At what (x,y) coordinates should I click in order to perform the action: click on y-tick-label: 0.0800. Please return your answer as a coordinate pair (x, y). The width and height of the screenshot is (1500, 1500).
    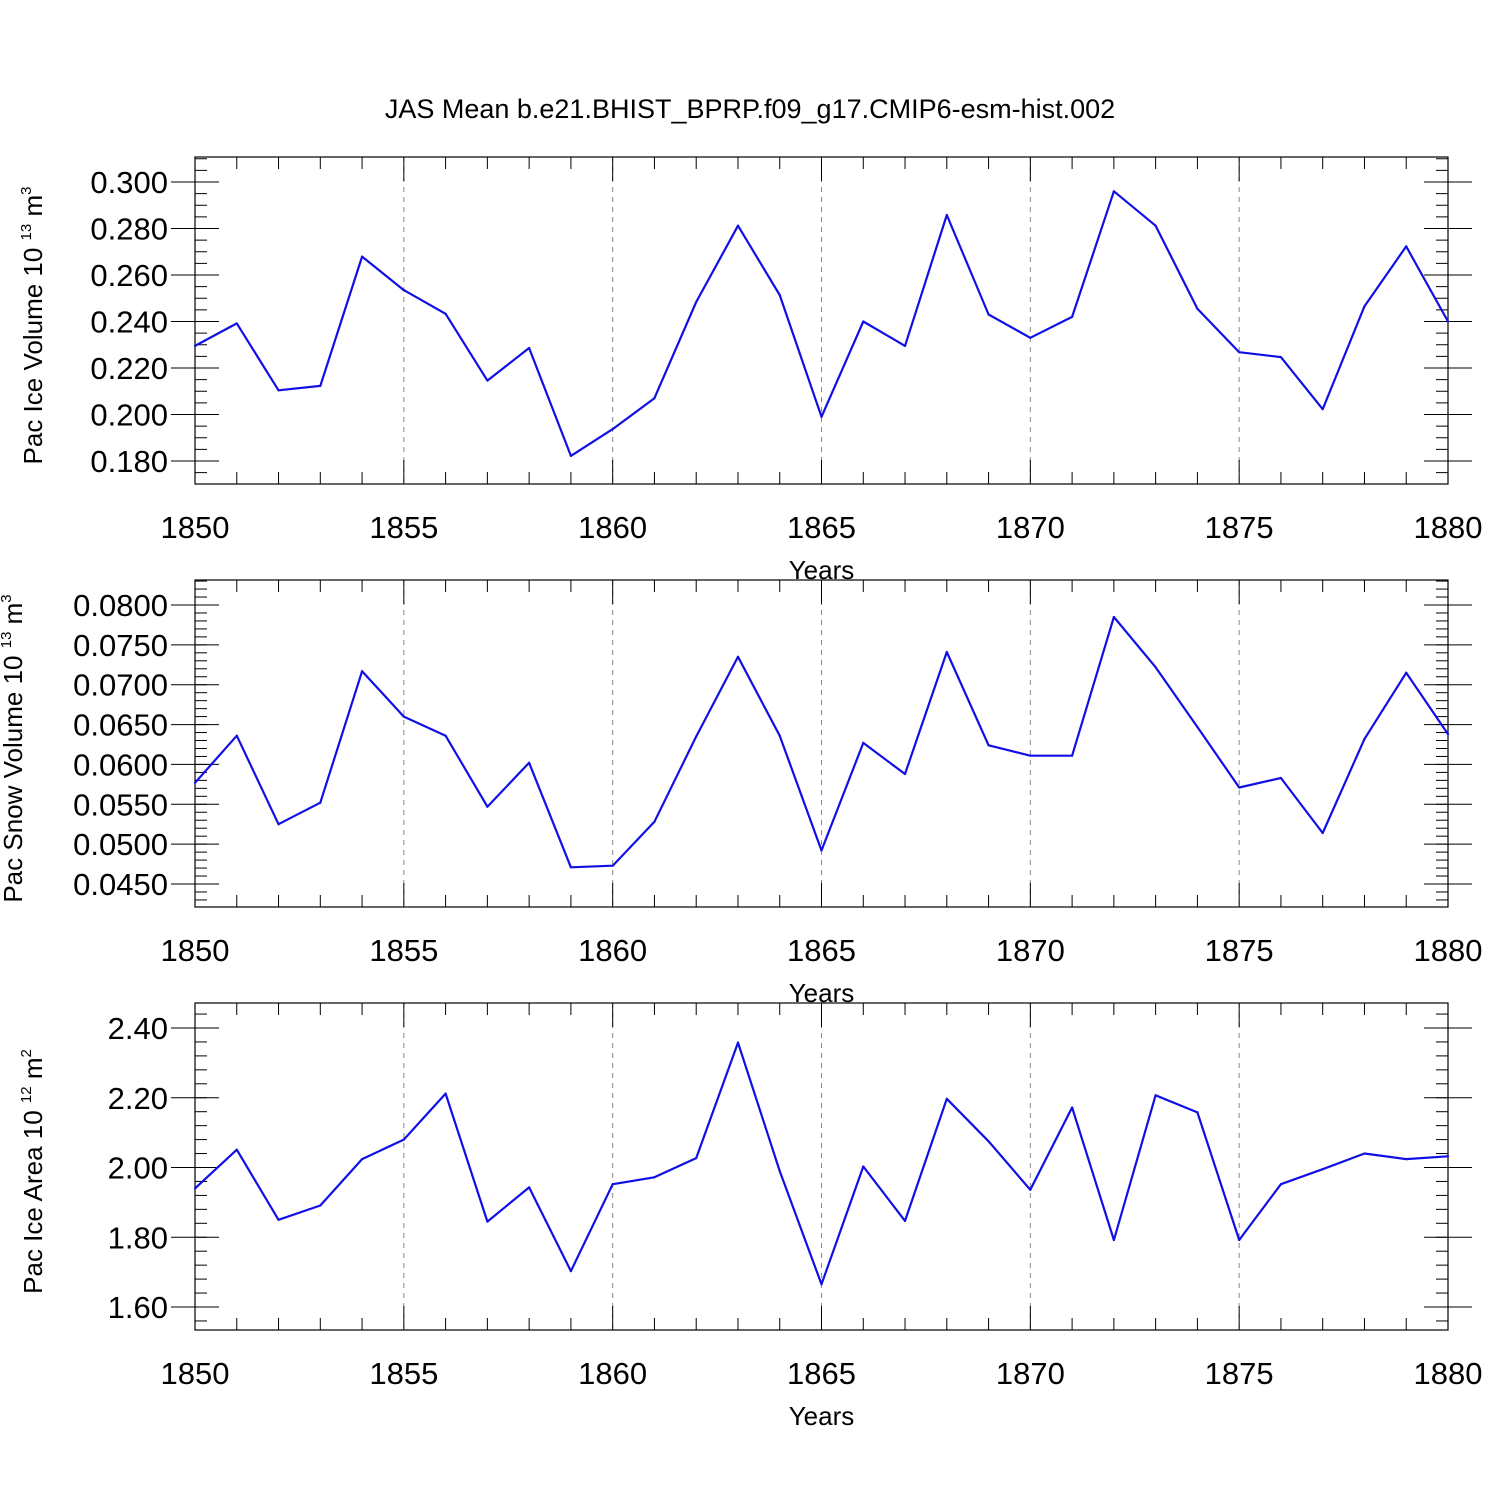
    Looking at the image, I should click on (120, 605).